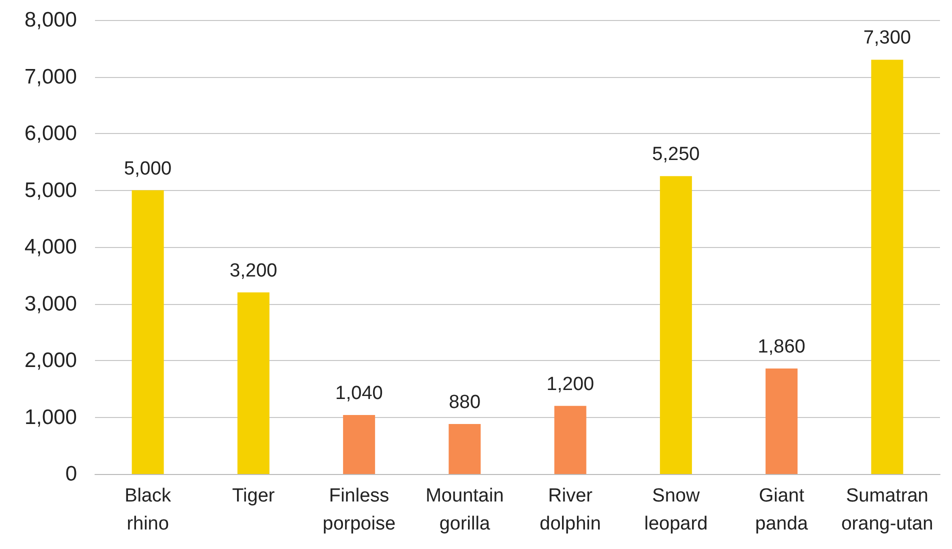  What do you see at coordinates (71, 474) in the screenshot?
I see `y-tick-label: 0` at bounding box center [71, 474].